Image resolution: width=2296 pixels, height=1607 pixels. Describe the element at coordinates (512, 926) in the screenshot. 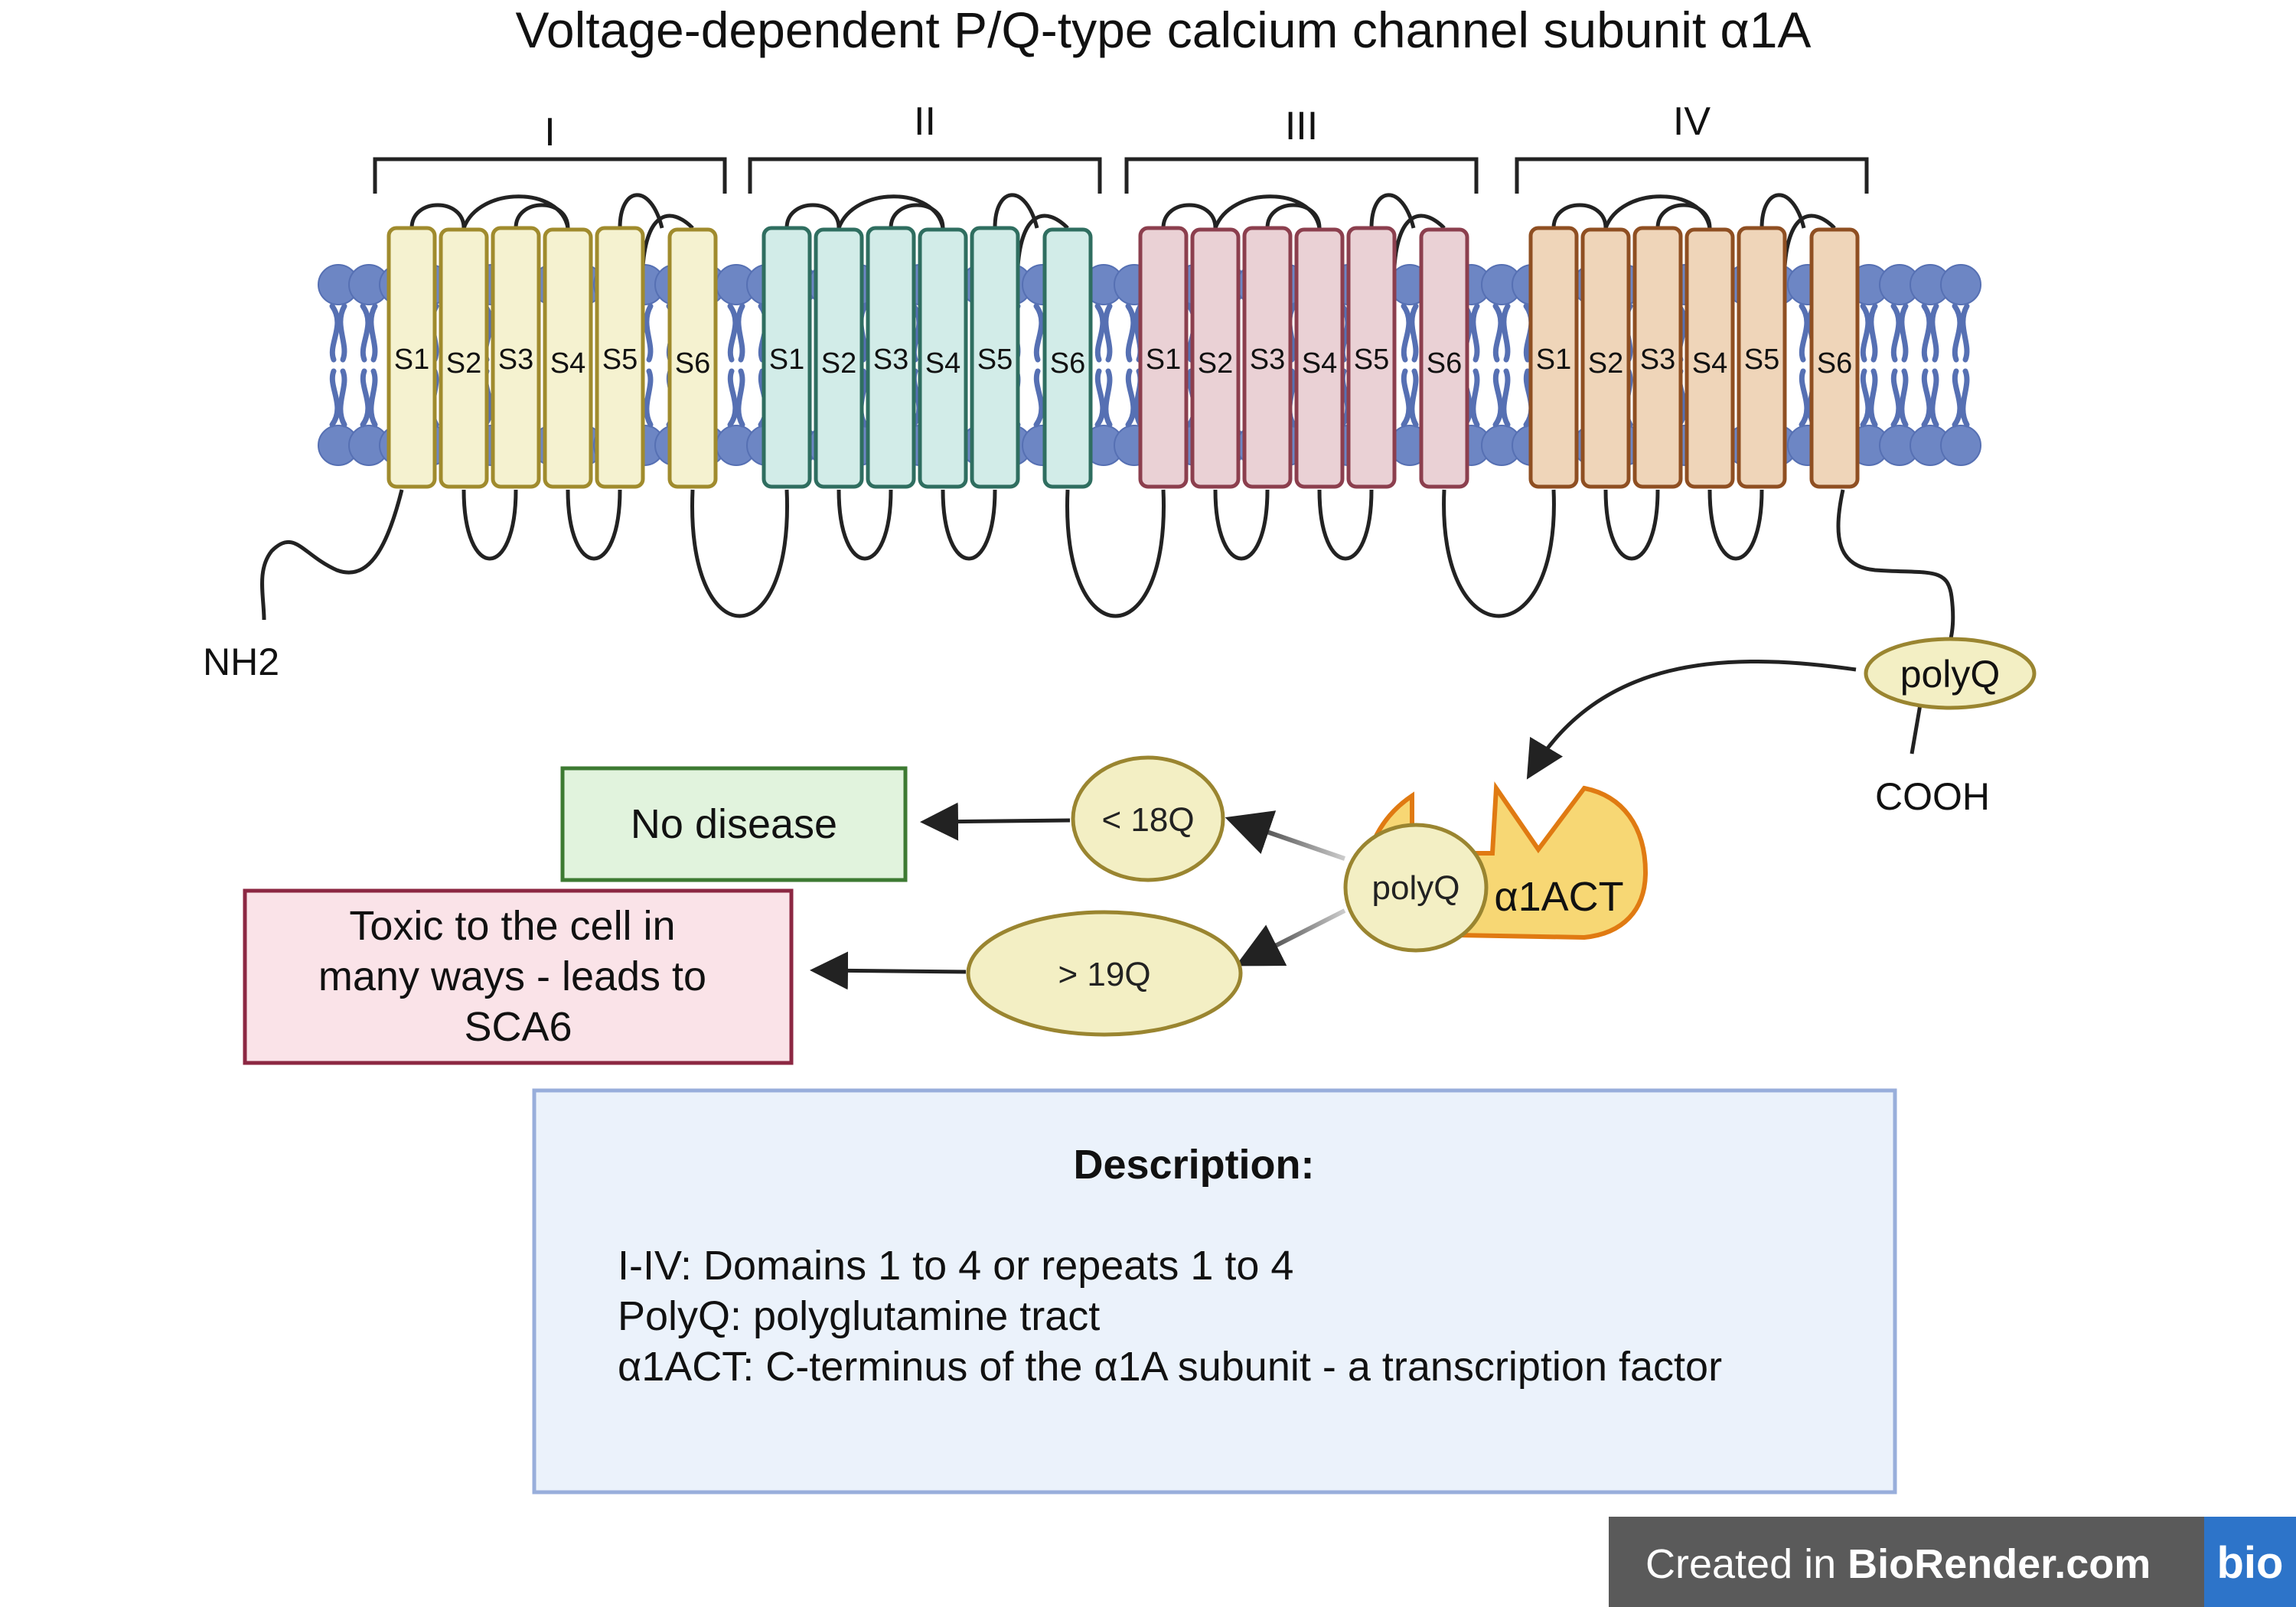

I see `toxic-line-1: Toxic to the cell in` at that location.